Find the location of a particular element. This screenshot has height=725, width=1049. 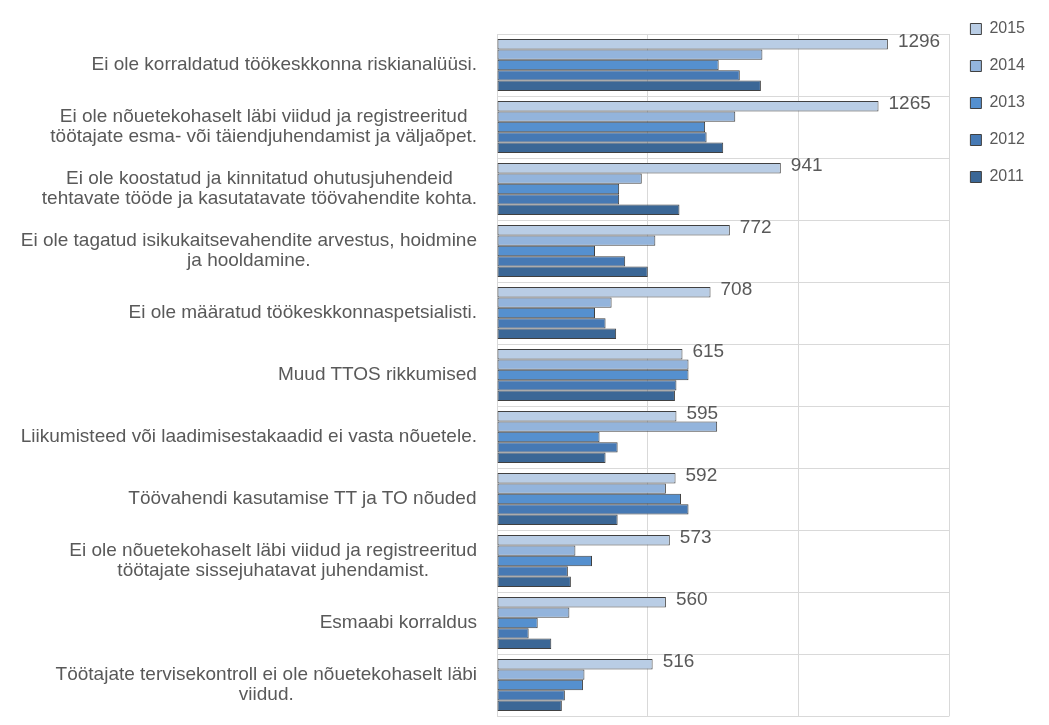

y-tick-label: Ei ole koostatud ja kinnitatud ohutusjuhendeid tehtavate tööde ja kasutatavate töövahendite kohta. is located at coordinates (259, 188).